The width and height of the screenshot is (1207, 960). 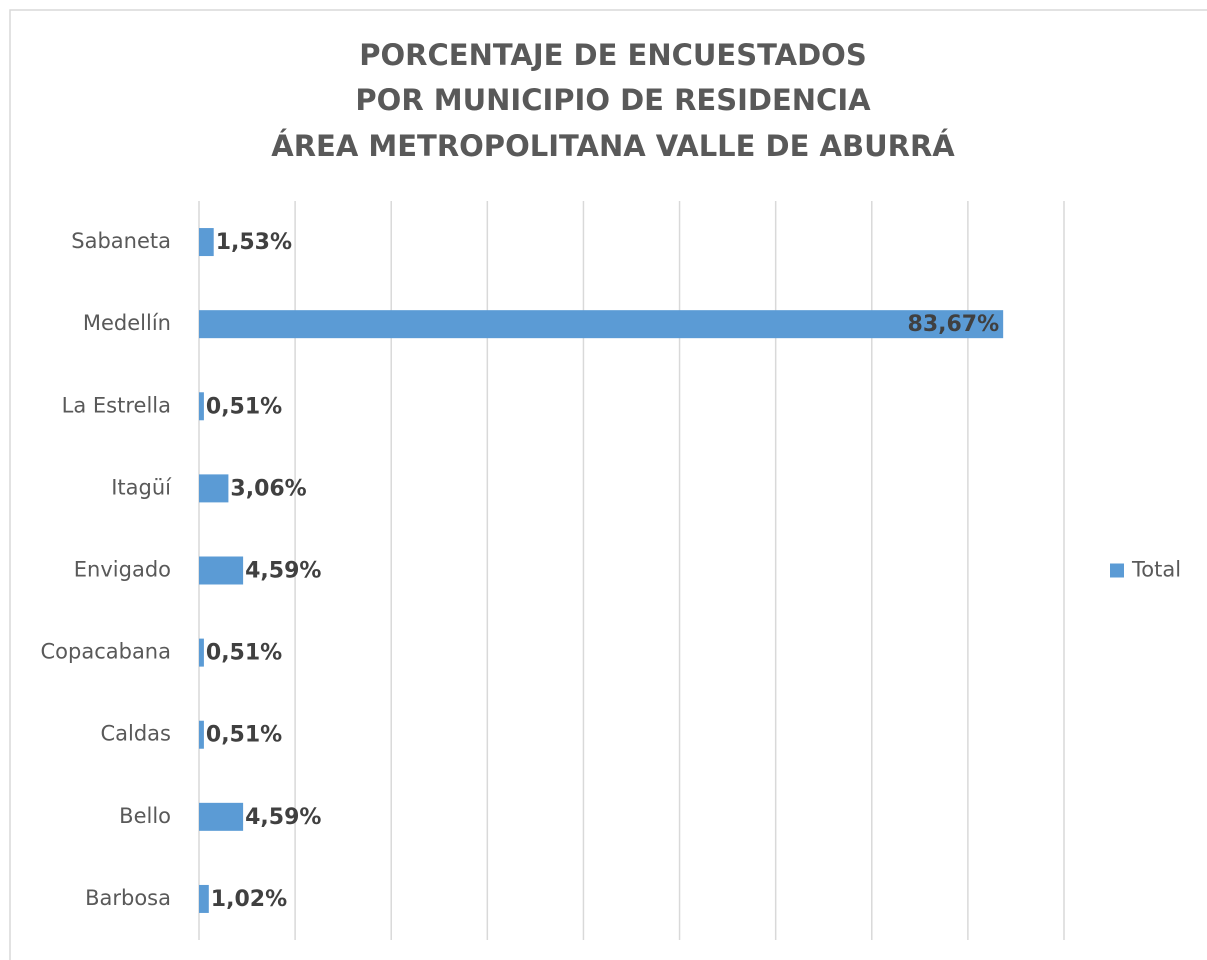 I want to click on y-tick-label: Envigado, so click(x=122, y=570).